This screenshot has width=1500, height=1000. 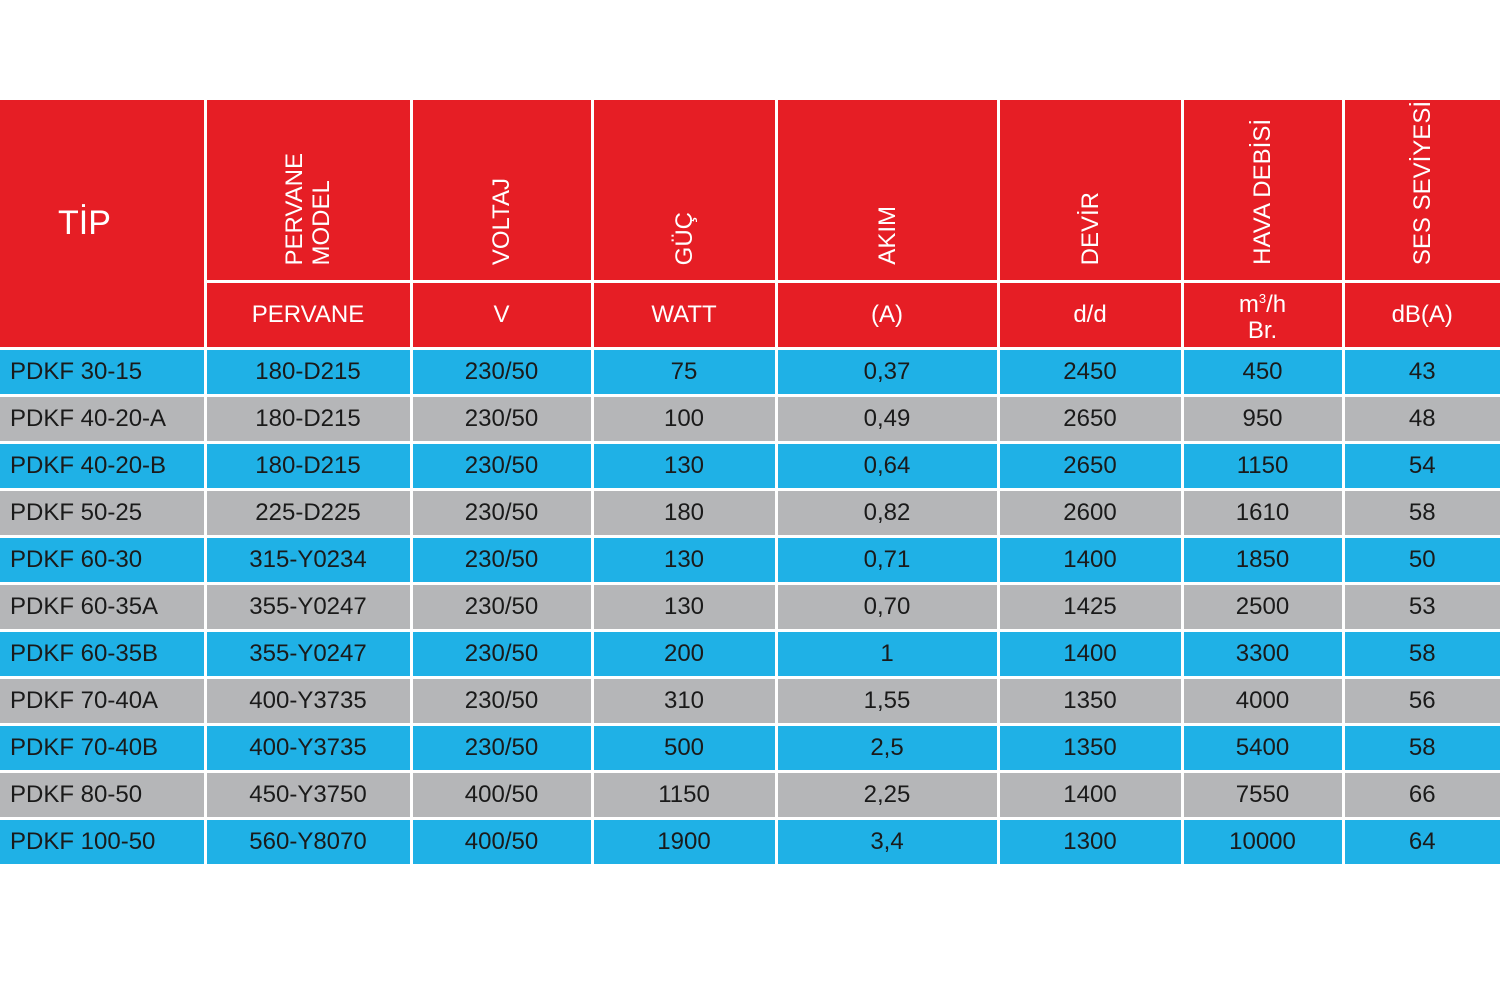 What do you see at coordinates (103, 419) in the screenshot?
I see `cell-tip: PDKF 40-20-A` at bounding box center [103, 419].